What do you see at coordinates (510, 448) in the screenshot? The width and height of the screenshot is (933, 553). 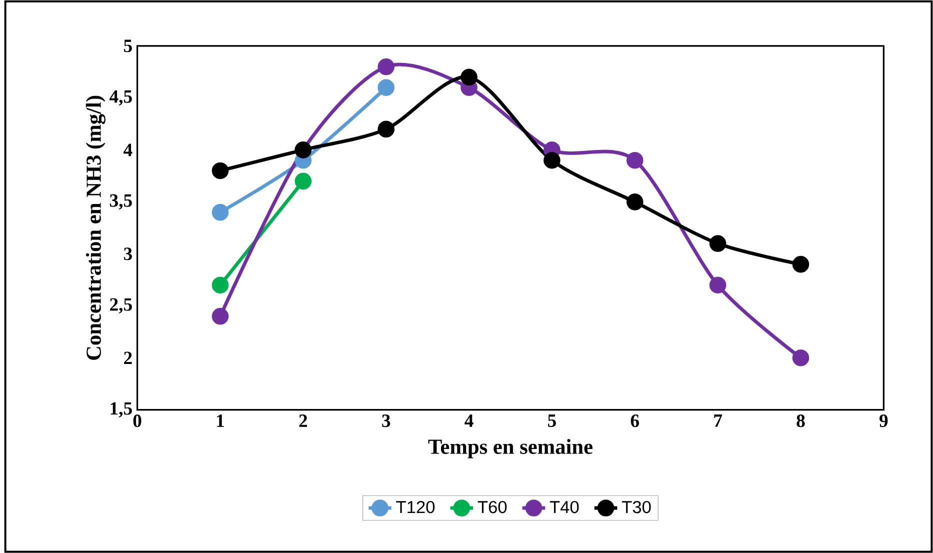 I see `x-axis-title: Temps en semaine` at bounding box center [510, 448].